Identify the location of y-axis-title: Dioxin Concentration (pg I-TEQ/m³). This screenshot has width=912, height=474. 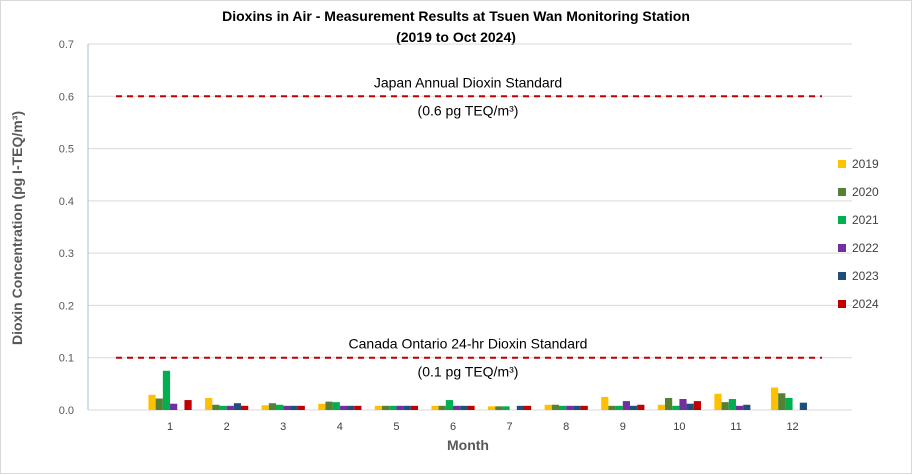
(17, 228).